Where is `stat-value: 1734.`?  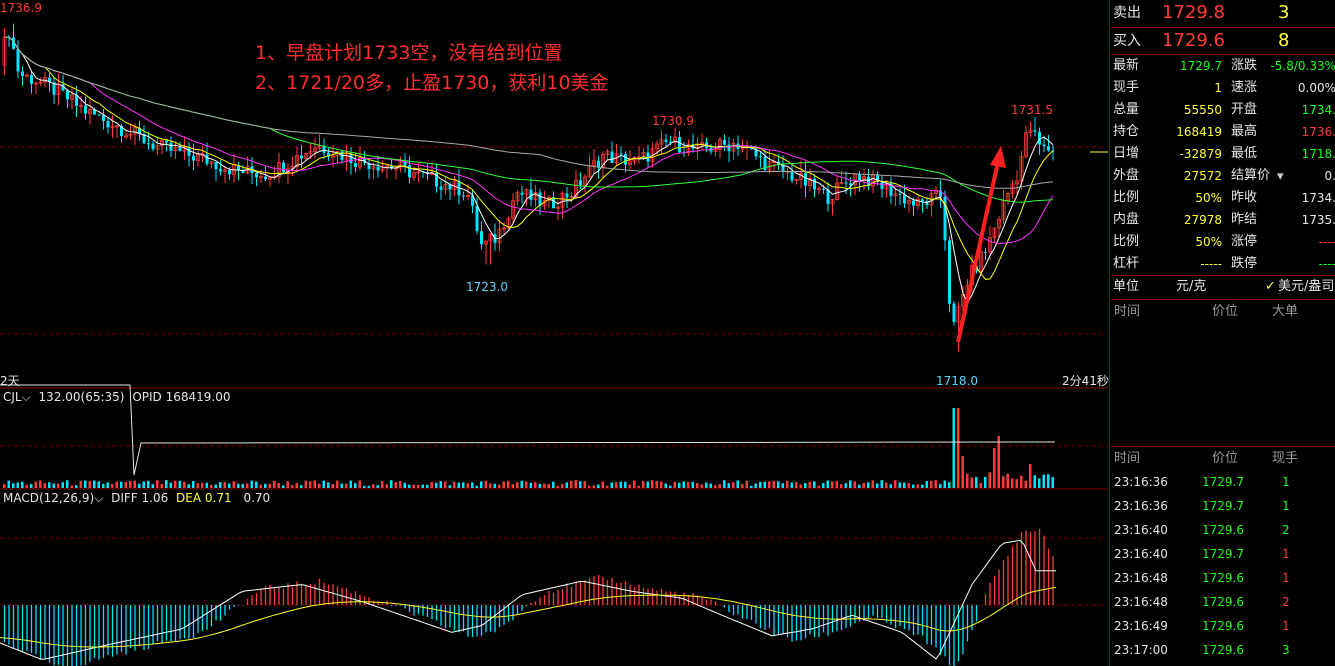
stat-value: 1734. is located at coordinates (1318, 198).